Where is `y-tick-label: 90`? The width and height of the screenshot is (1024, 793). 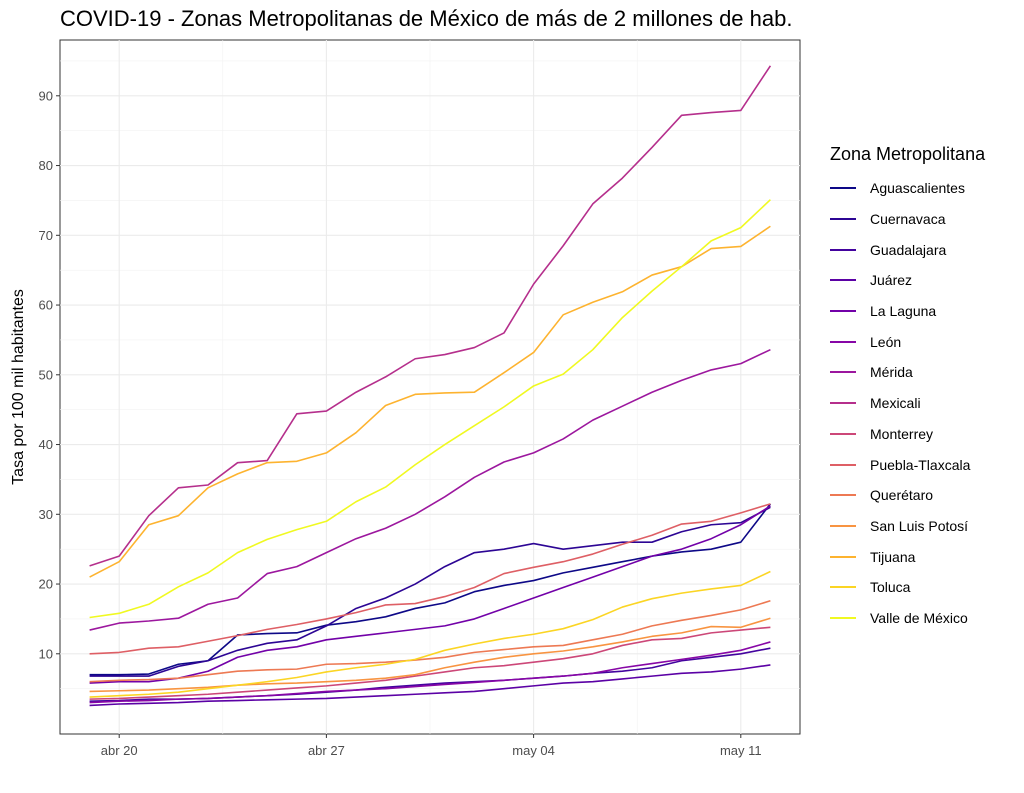
y-tick-label: 90 is located at coordinates (46, 95).